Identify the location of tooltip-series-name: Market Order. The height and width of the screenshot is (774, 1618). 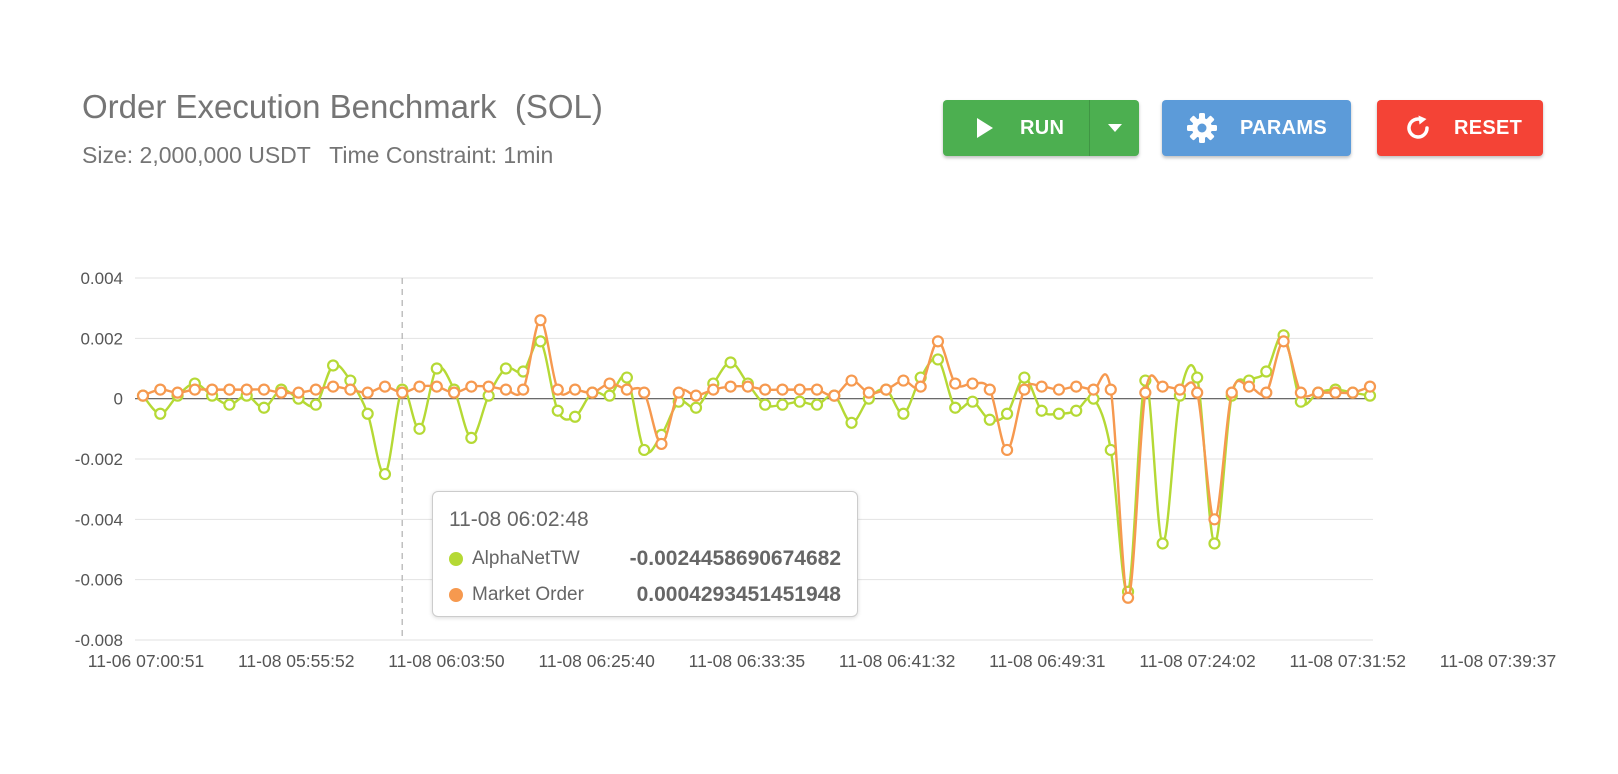
(528, 594).